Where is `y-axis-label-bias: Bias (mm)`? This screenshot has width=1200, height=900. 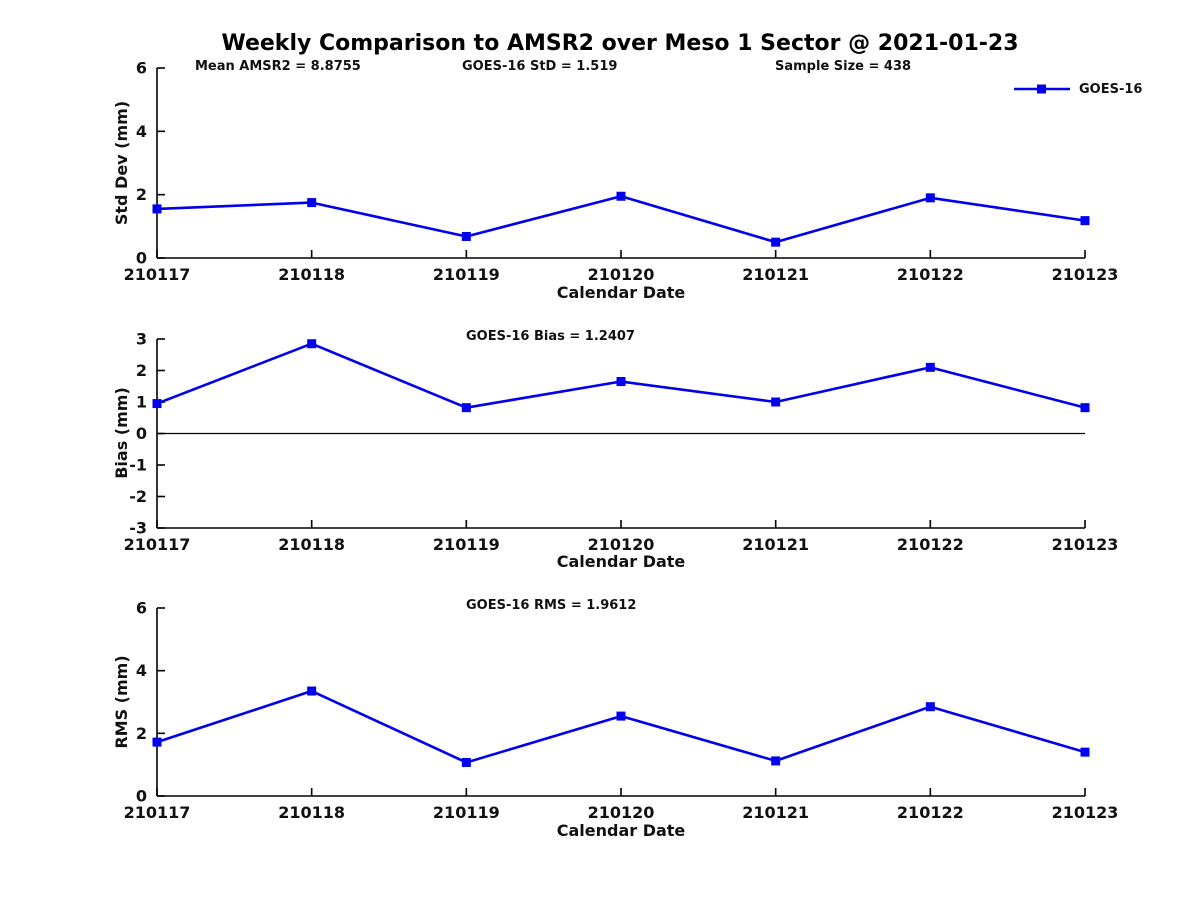
y-axis-label-bias: Bias (mm) is located at coordinates (121, 433).